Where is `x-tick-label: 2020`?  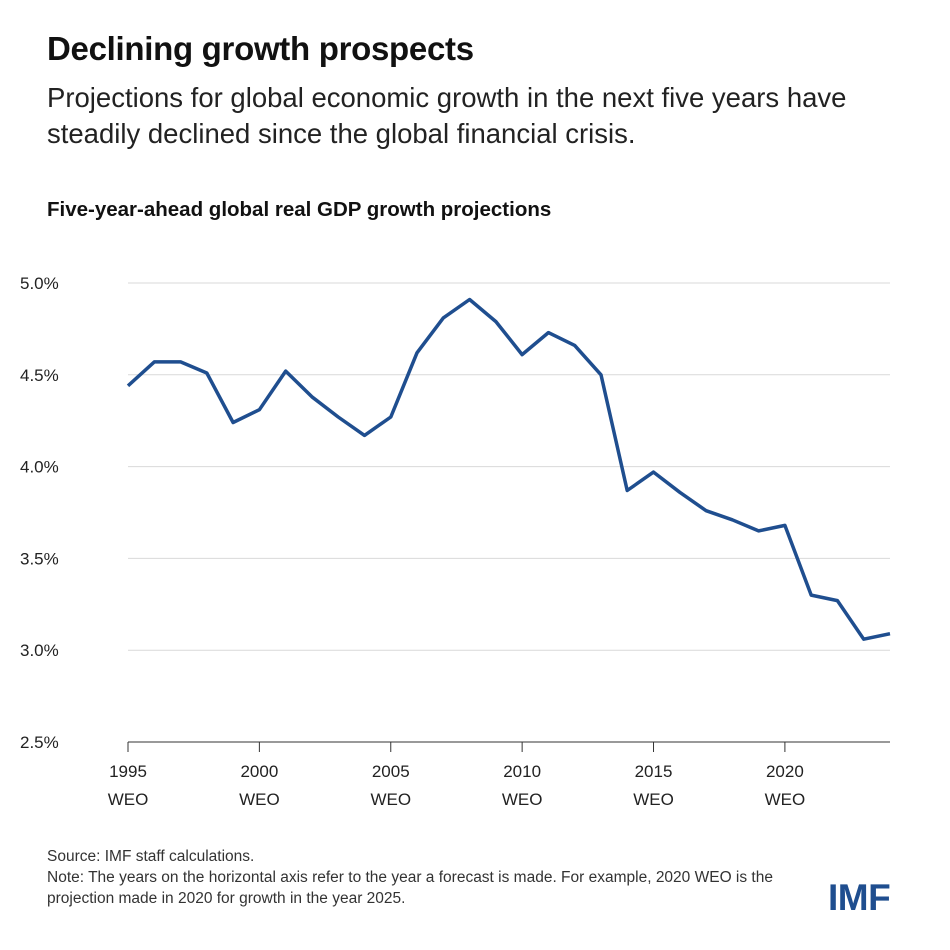
x-tick-label: 2020 is located at coordinates (785, 771).